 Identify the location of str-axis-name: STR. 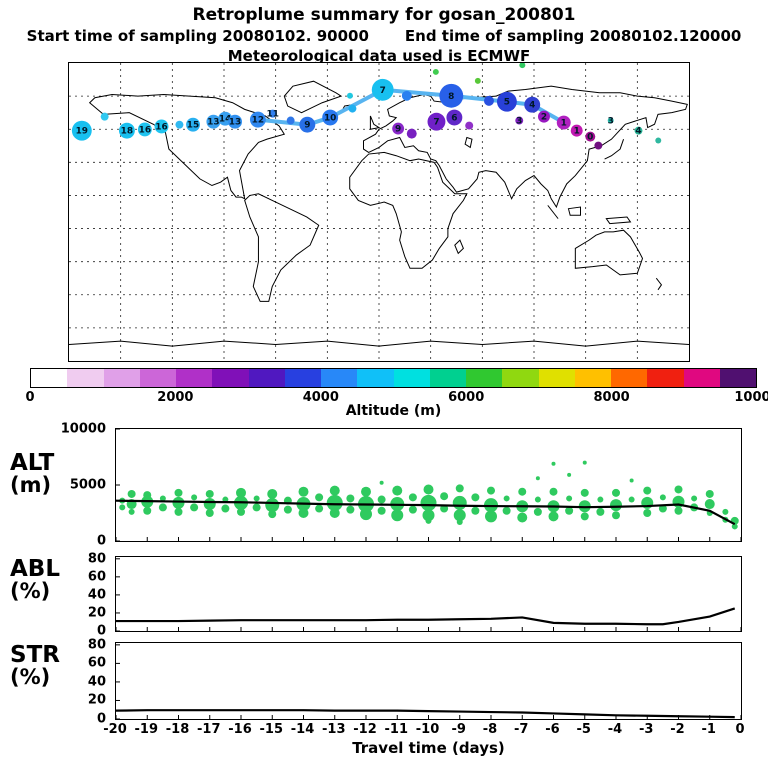
(35, 655).